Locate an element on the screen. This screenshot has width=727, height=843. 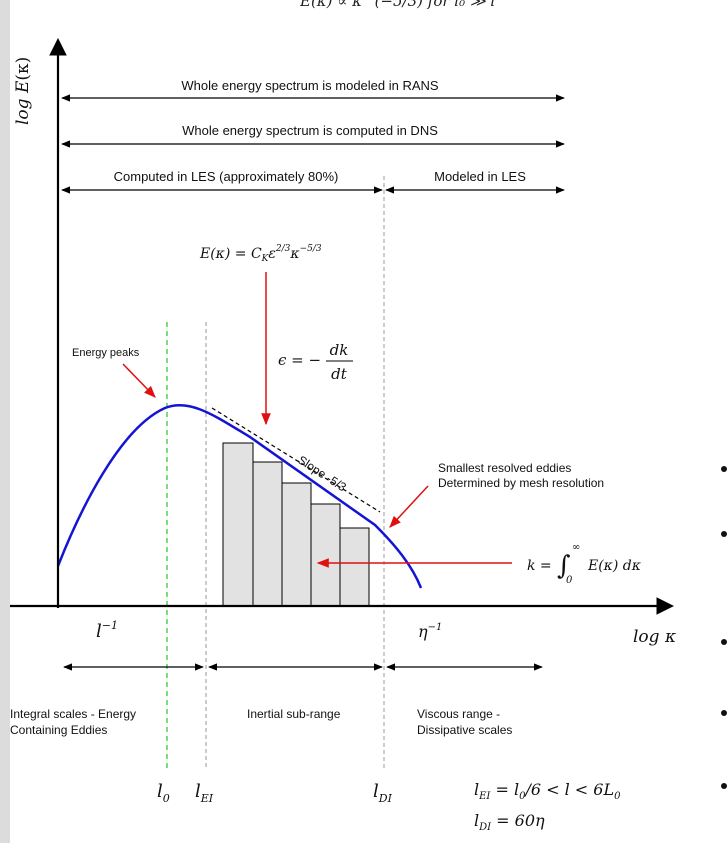
energy-peaks-arrow is located at coordinates (139, 380).